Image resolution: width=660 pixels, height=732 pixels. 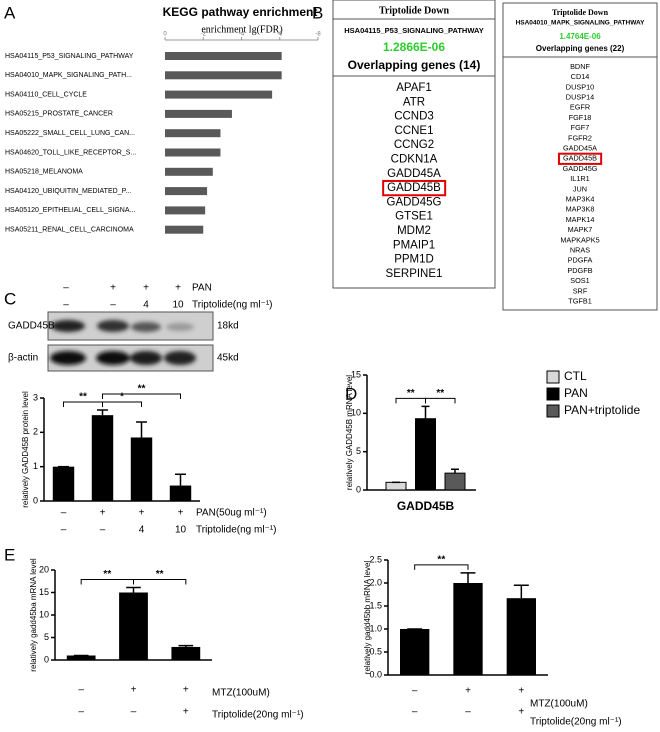 I want to click on y-tick-label: 2.0, so click(x=375, y=582).